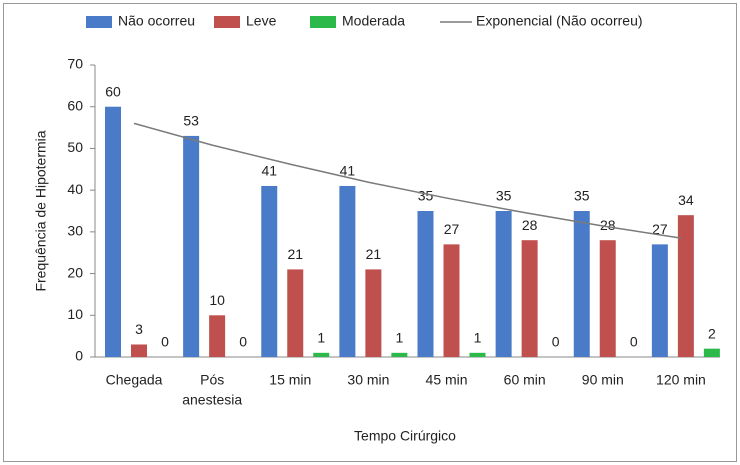 The height and width of the screenshot is (465, 740). Describe the element at coordinates (217, 300) in the screenshot. I see `value-label: 10` at that location.